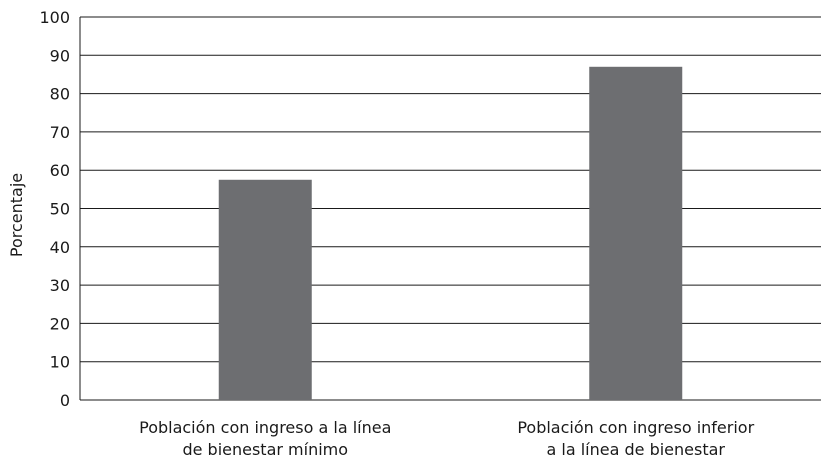  I want to click on x-category-label: Población con ingreso a la línea, so click(265, 427).